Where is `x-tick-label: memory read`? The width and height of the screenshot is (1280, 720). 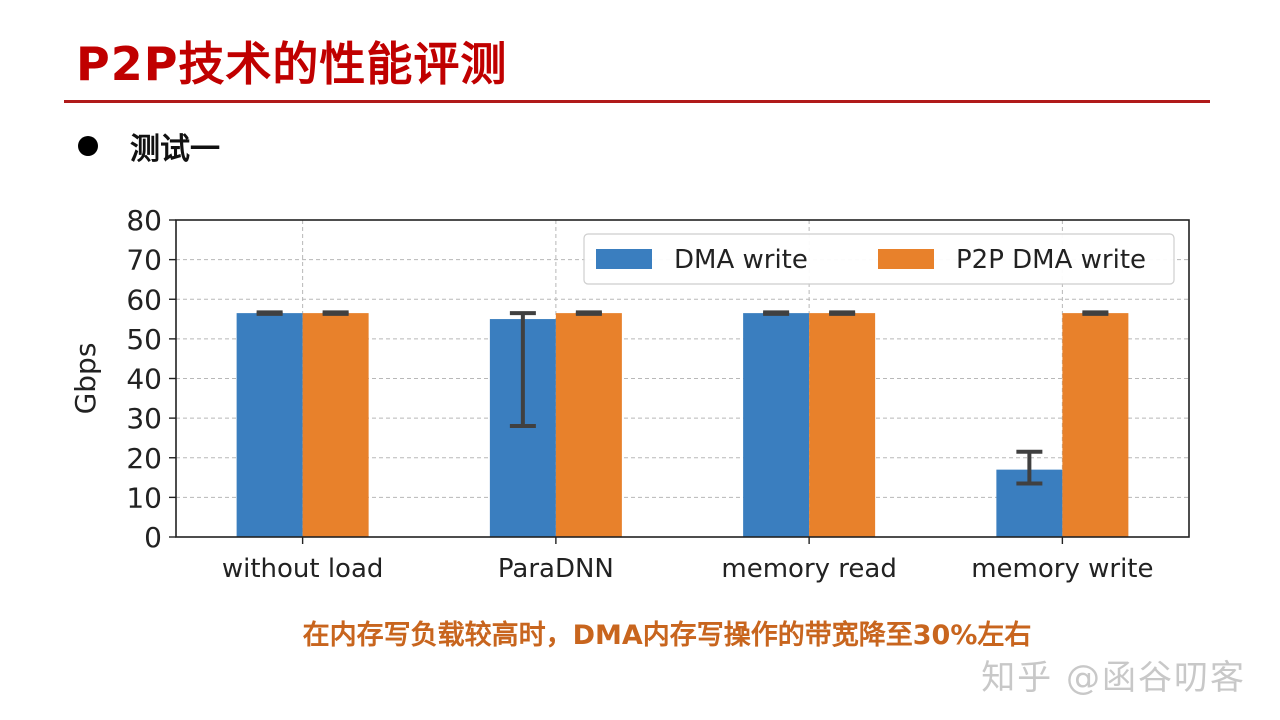
x-tick-label: memory read is located at coordinates (808, 569).